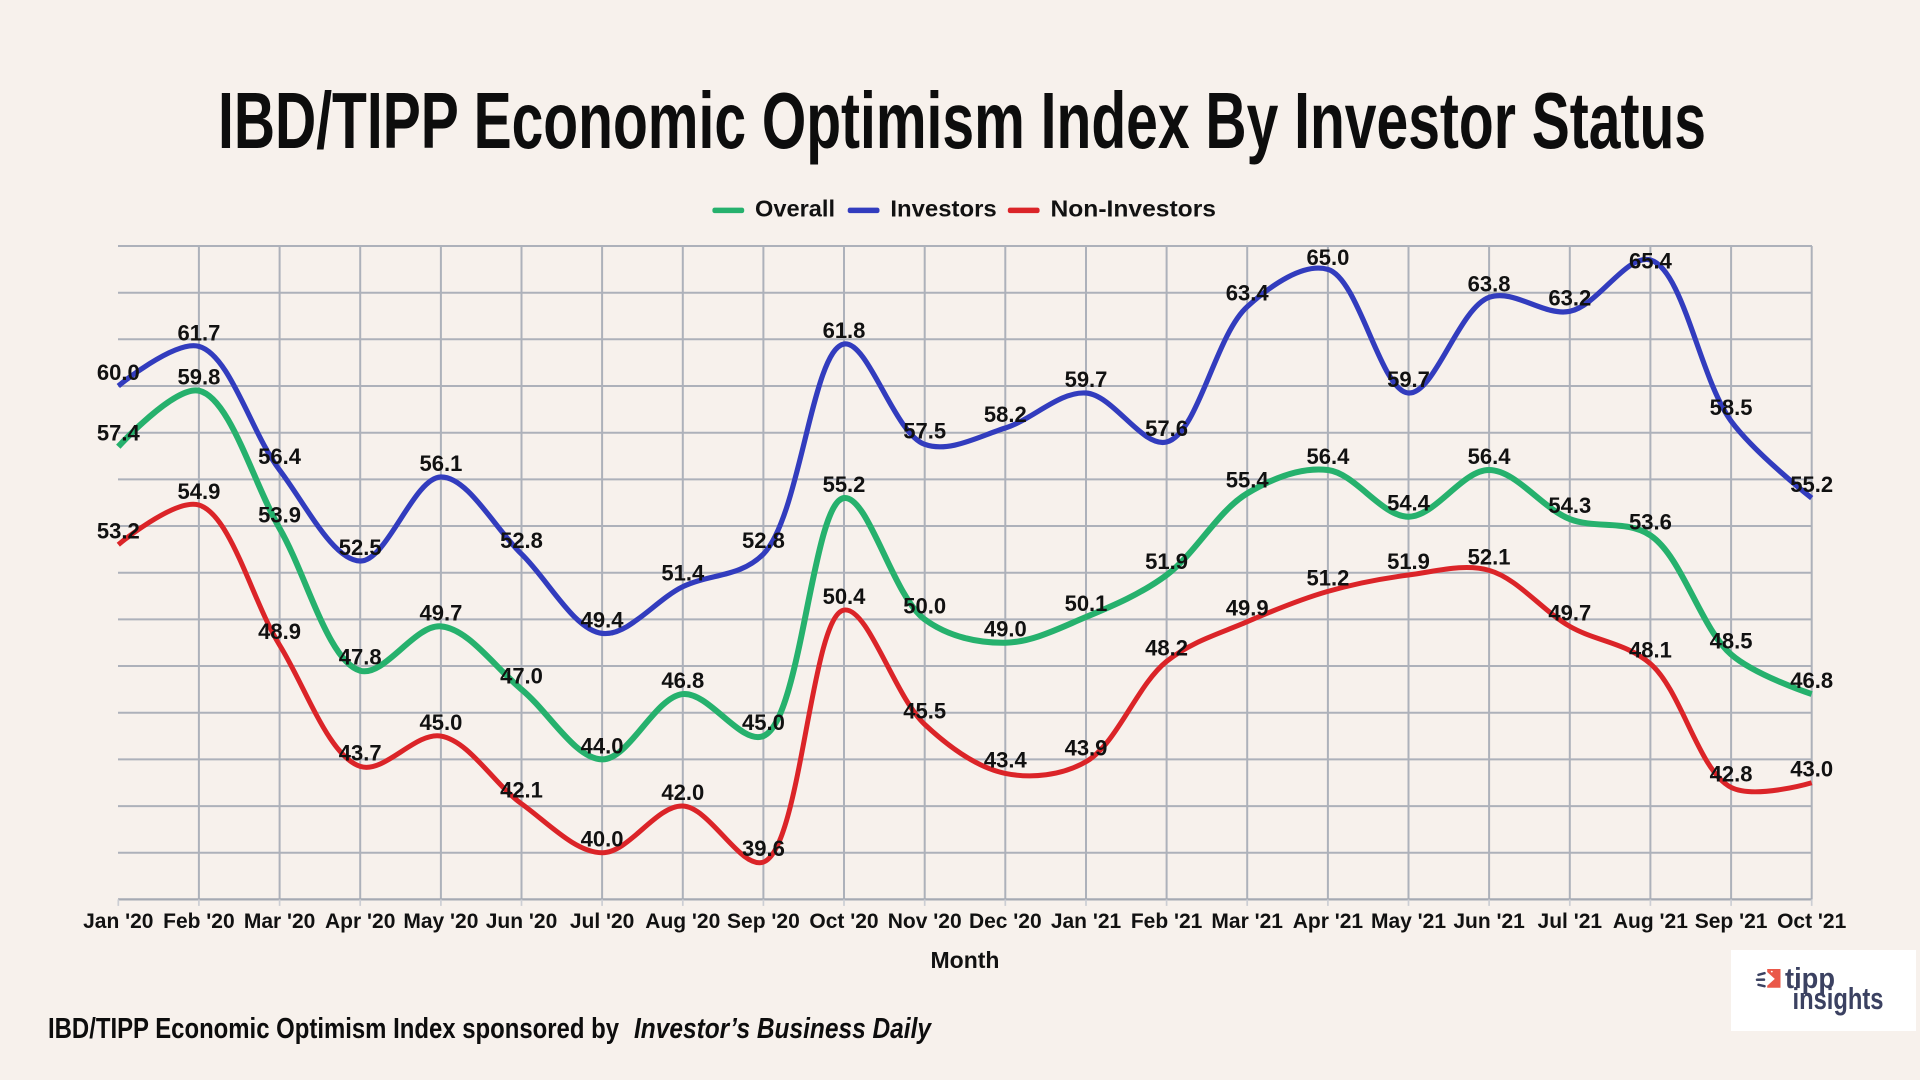 The width and height of the screenshot is (1920, 1080). What do you see at coordinates (965, 960) in the screenshot?
I see `svg-text: Month` at bounding box center [965, 960].